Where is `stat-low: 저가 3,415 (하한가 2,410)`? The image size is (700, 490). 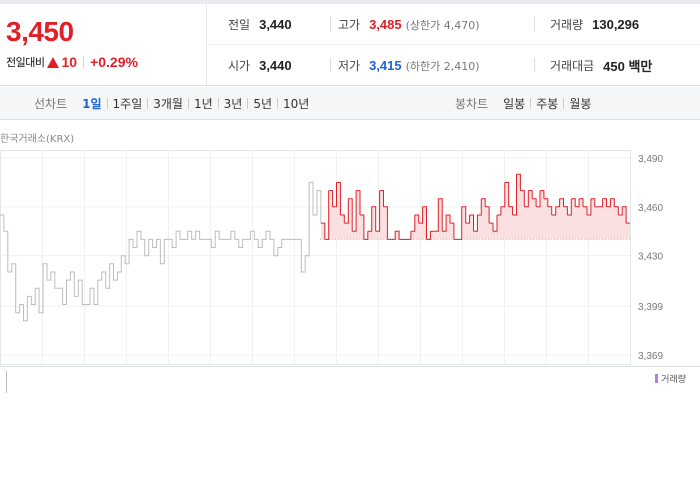
stat-low: 저가 3,415 (하한가 2,410) is located at coordinates (409, 65).